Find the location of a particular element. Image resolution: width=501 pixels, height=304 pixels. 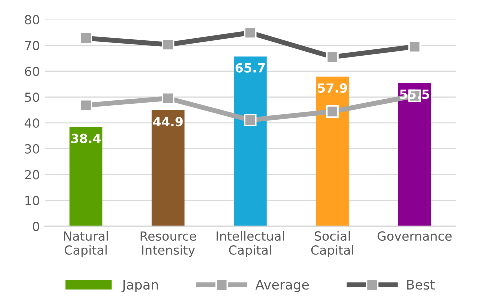

y-tick-label: 30 is located at coordinates (32, 149).